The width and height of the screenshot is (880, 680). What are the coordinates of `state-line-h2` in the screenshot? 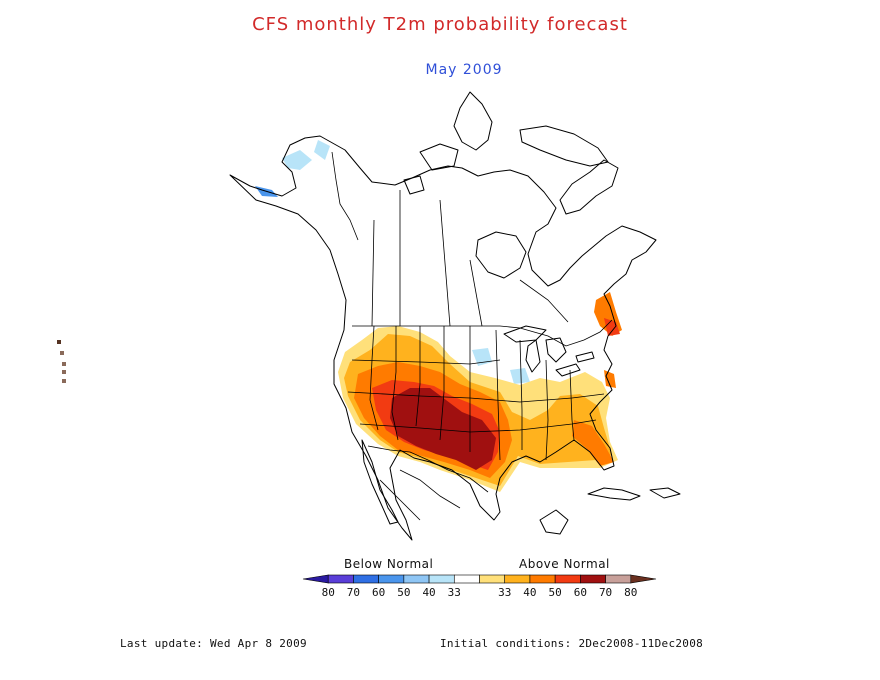 It's located at (476, 397).